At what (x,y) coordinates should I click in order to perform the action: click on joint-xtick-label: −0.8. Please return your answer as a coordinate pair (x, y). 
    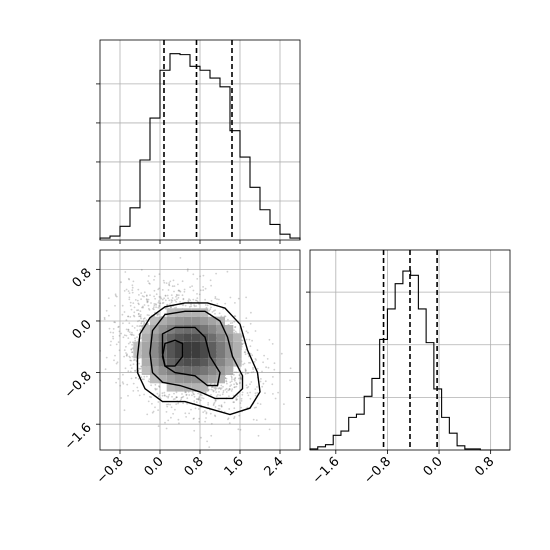
    Looking at the image, I should click on (110, 470).